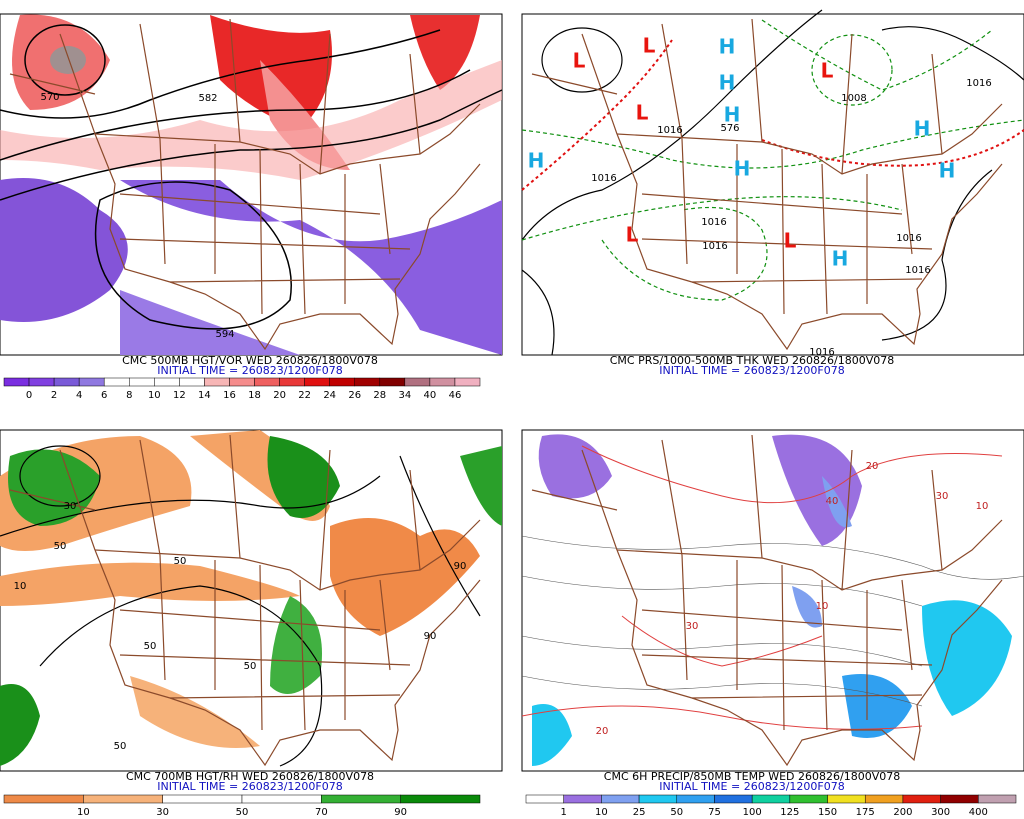 The image size is (1024, 819). I want to click on colorbar-label: 90, so click(400, 812).